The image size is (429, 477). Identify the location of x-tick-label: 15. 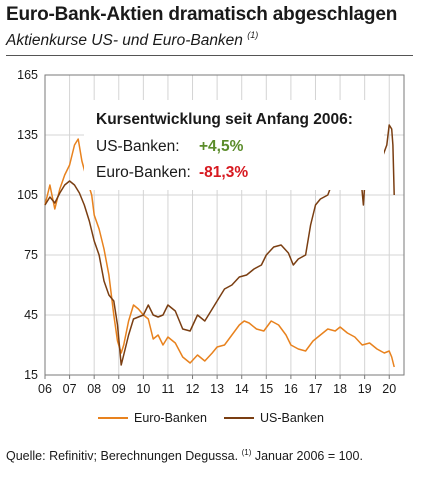
(266, 389).